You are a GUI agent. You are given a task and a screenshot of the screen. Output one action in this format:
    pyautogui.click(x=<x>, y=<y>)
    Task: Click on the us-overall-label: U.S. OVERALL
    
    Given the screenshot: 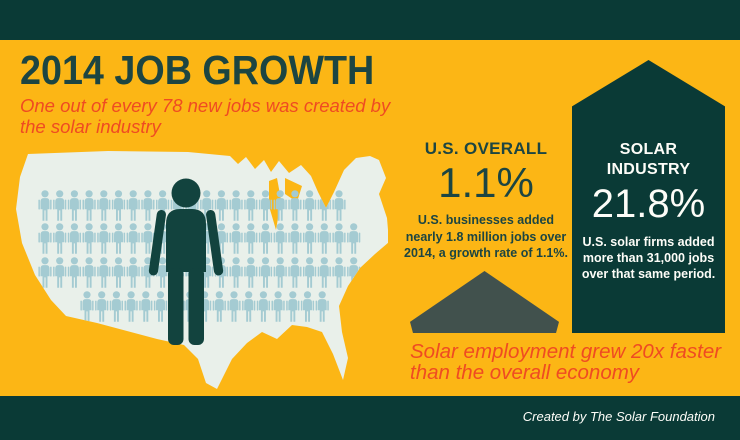 What is the action you would take?
    pyautogui.click(x=486, y=148)
    